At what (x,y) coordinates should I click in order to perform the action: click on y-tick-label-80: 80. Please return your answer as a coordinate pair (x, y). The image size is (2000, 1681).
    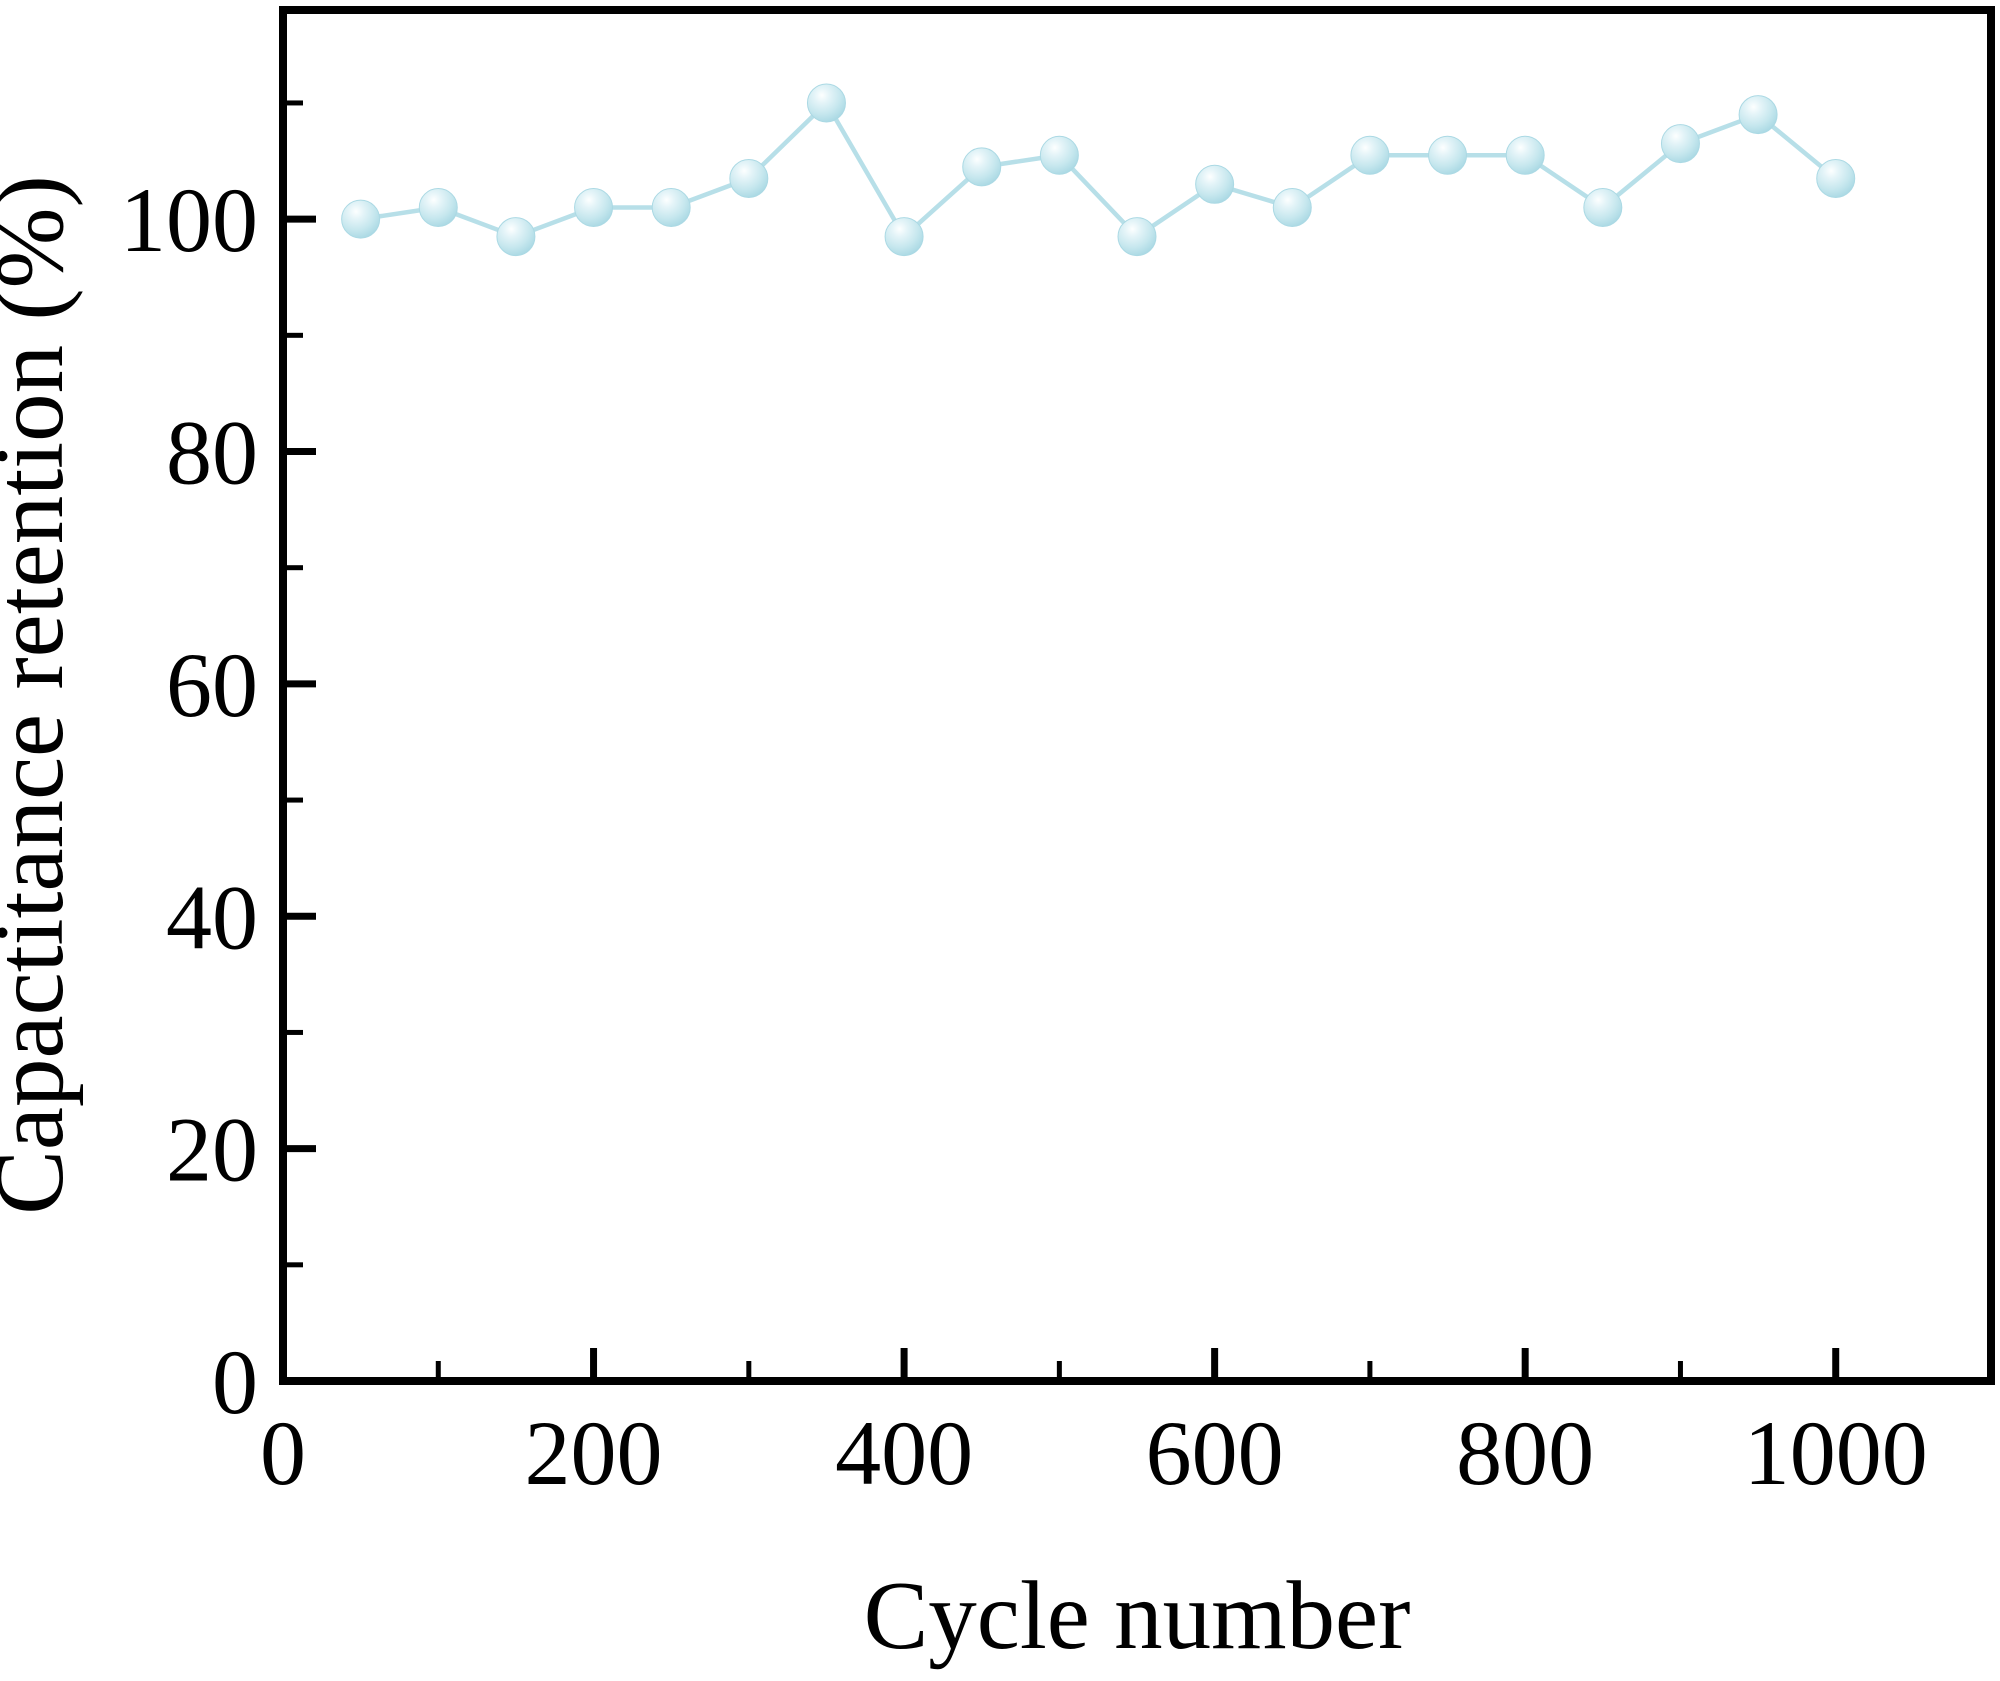
    Looking at the image, I should click on (212, 453).